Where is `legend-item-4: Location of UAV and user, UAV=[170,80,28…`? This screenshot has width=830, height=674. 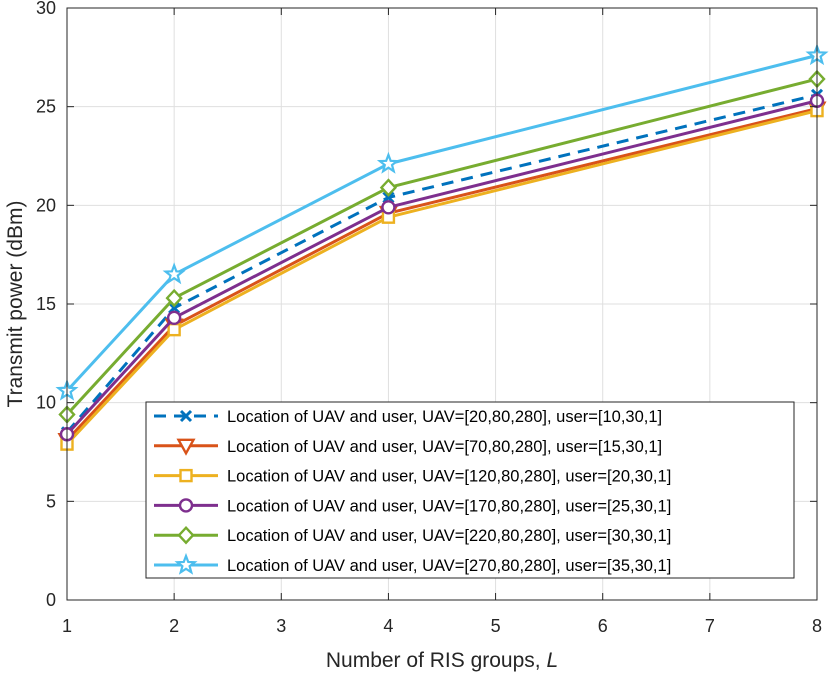 legend-item-4: Location of UAV and user, UAV=[170,80,28… is located at coordinates (412, 506).